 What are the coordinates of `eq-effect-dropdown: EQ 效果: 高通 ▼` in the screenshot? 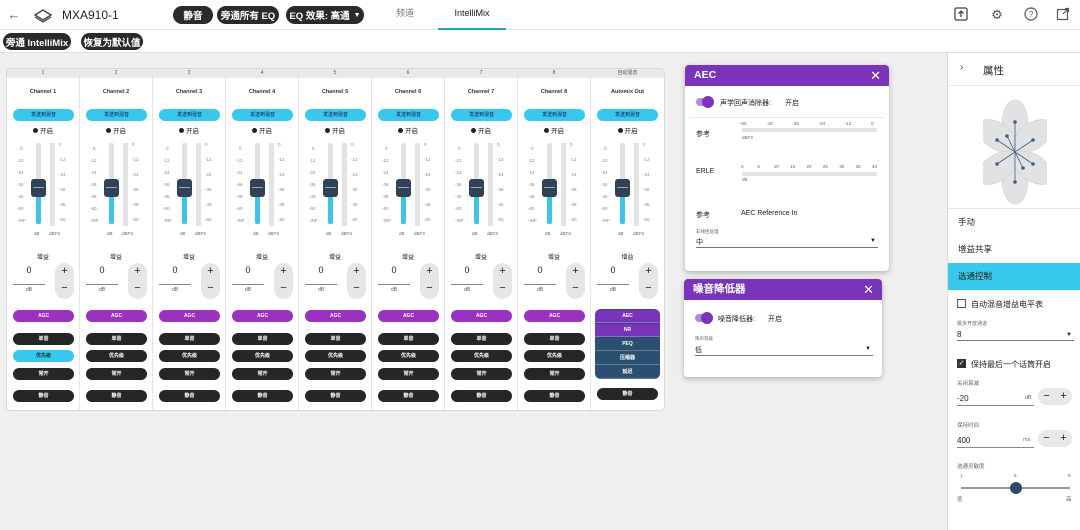 It's located at (325, 15).